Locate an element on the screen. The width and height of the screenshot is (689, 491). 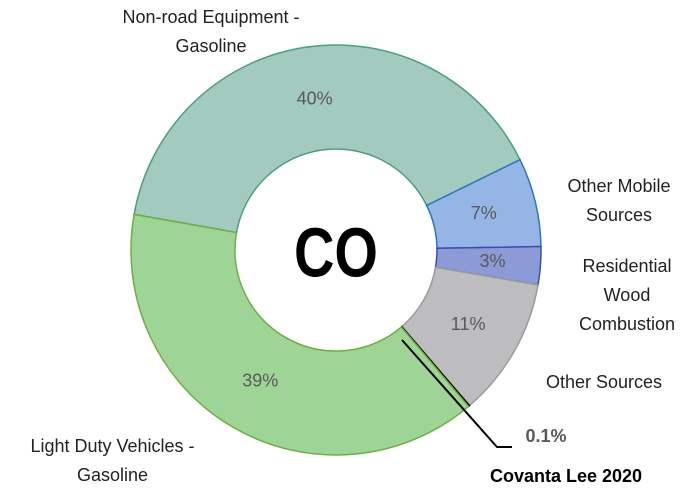
category-label: Light Duty Vehicles - Gasoline is located at coordinates (112, 460).